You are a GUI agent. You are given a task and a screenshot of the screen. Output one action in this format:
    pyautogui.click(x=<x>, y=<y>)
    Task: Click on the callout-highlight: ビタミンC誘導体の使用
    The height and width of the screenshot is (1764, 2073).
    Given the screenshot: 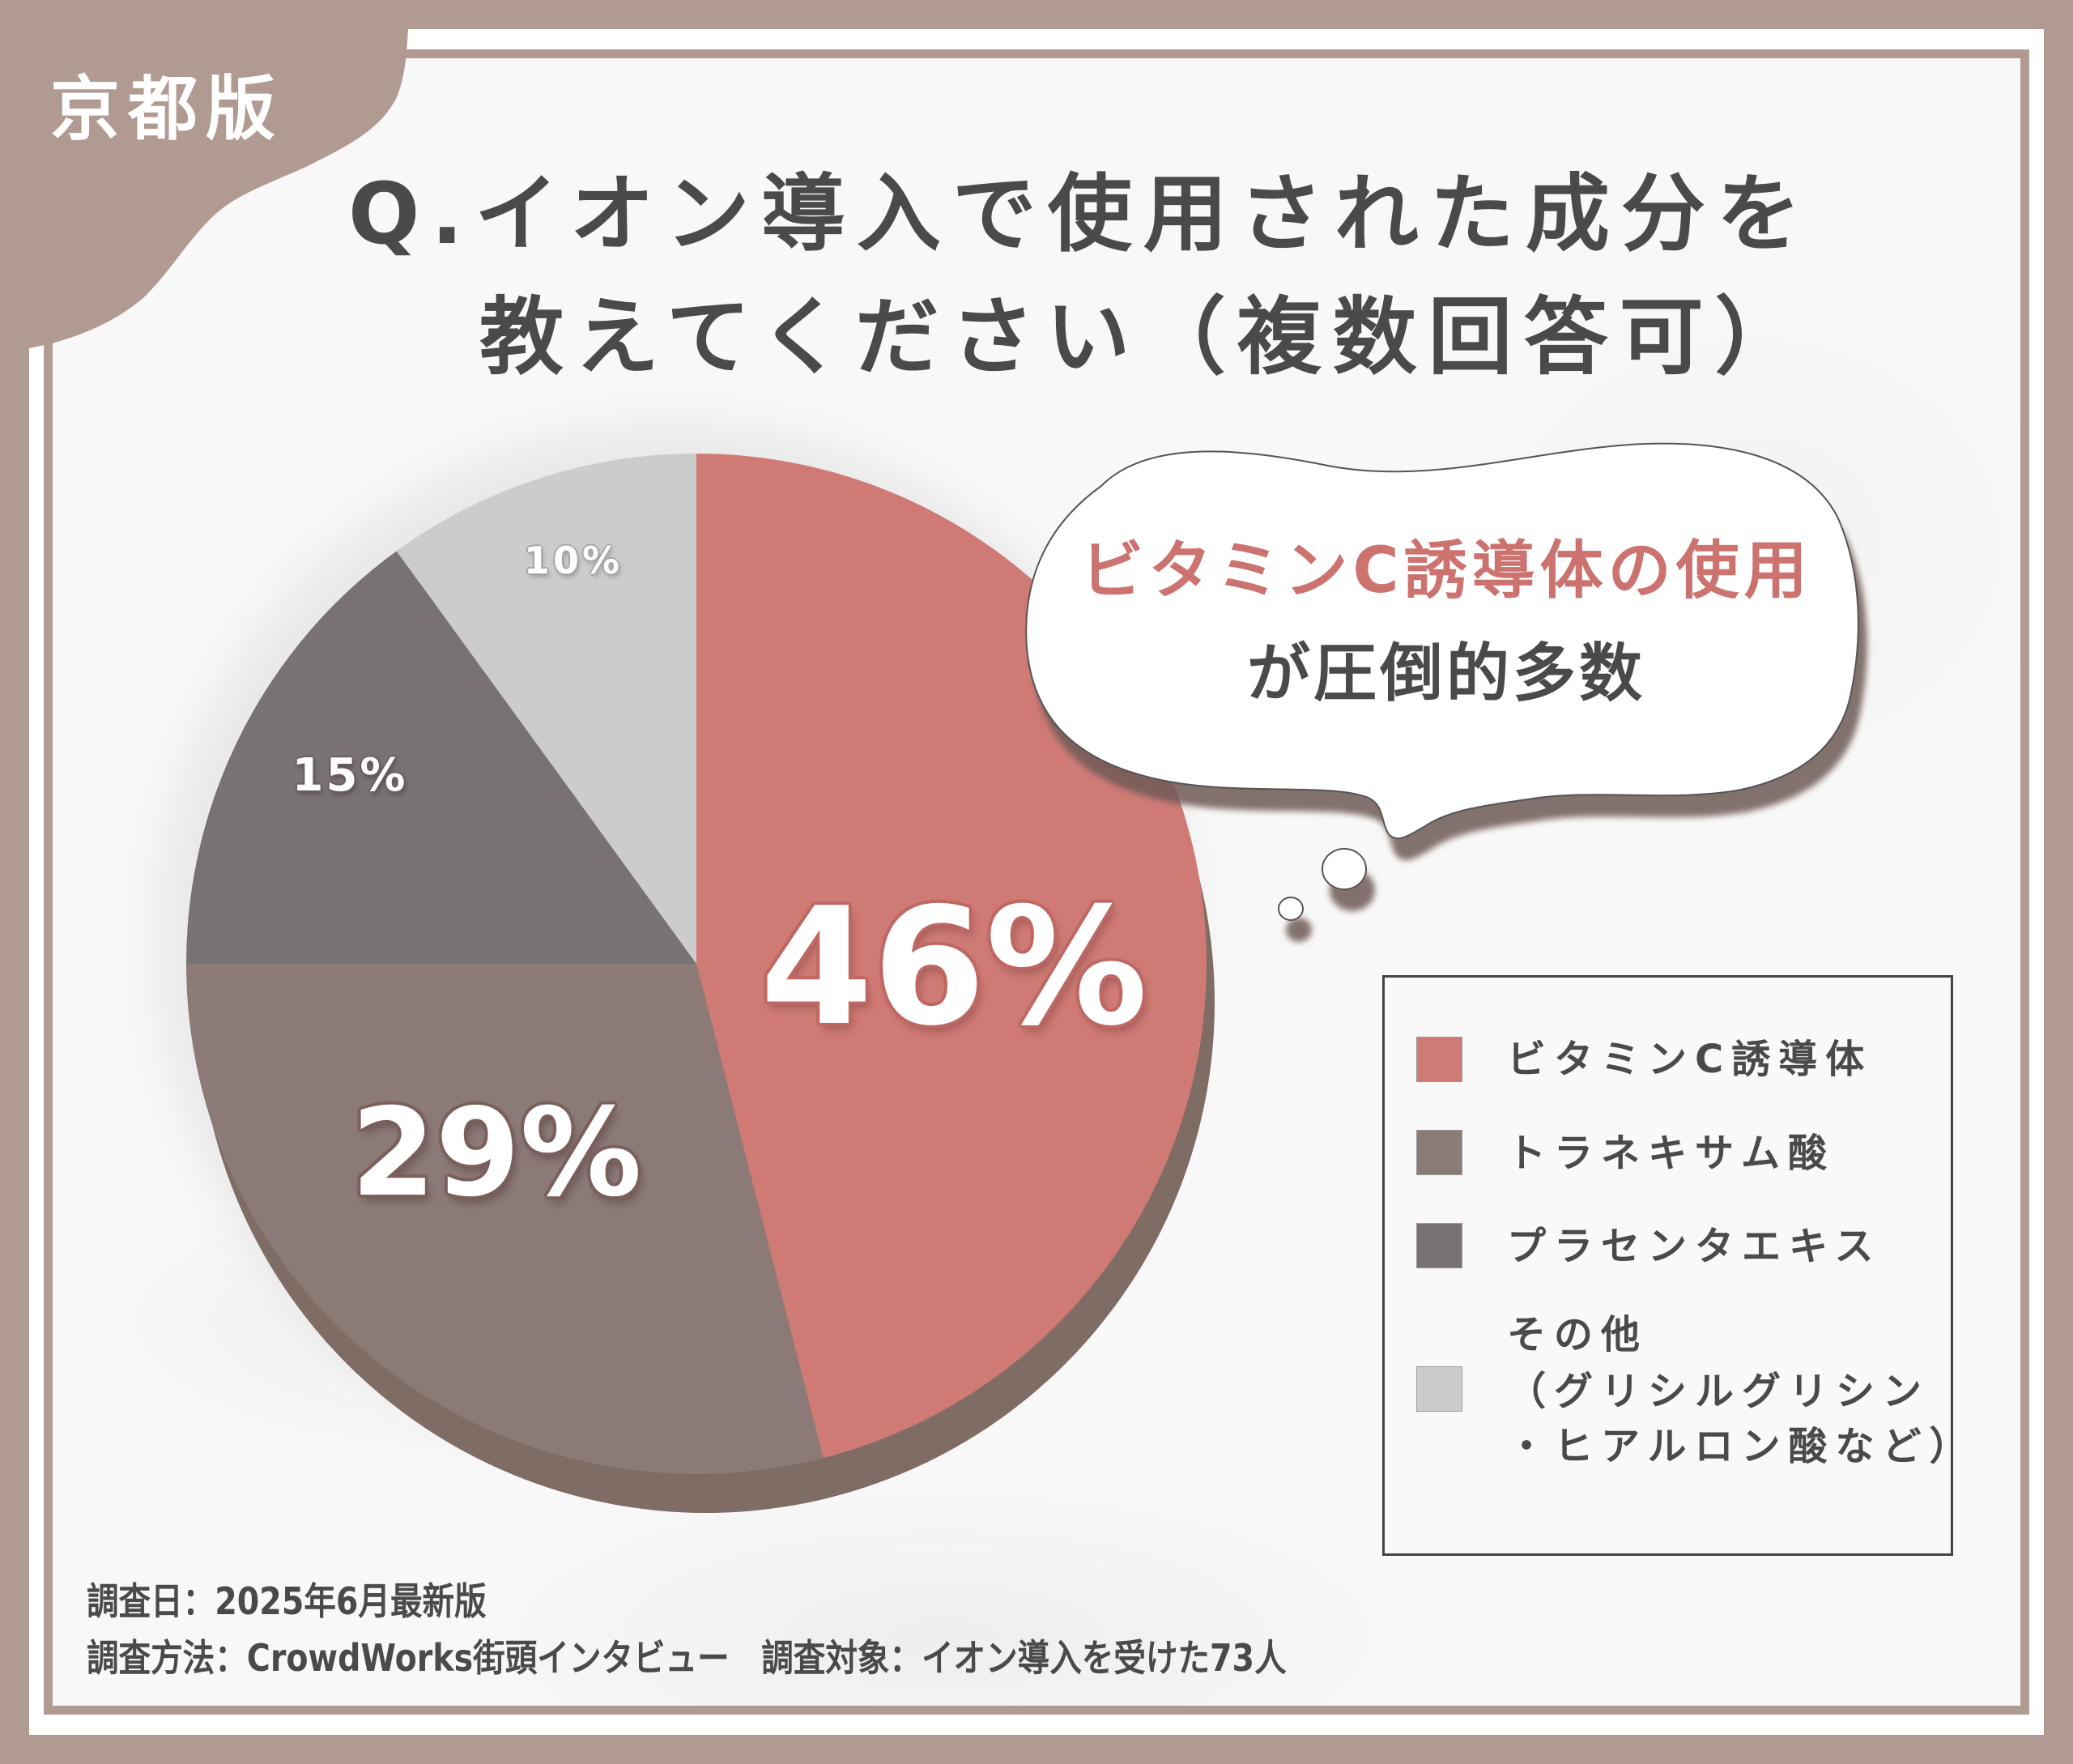 What is the action you would take?
    pyautogui.click(x=1446, y=571)
    